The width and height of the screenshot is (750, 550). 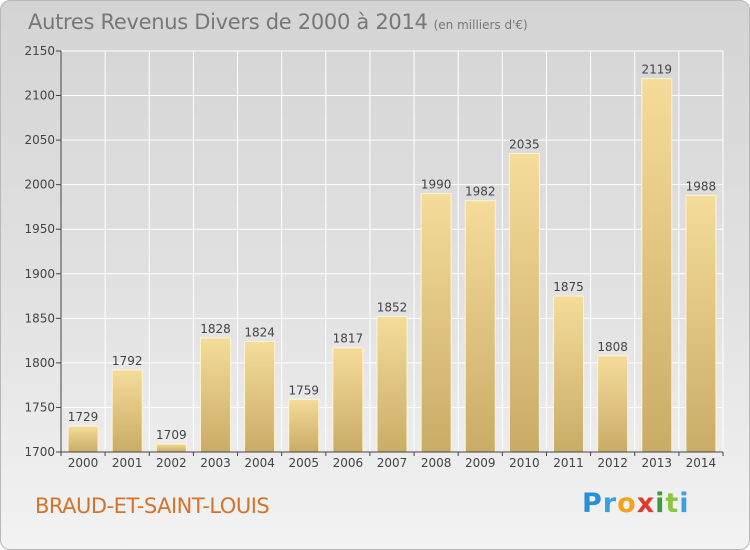 I want to click on y-tick-label: 1850, so click(x=39, y=318).